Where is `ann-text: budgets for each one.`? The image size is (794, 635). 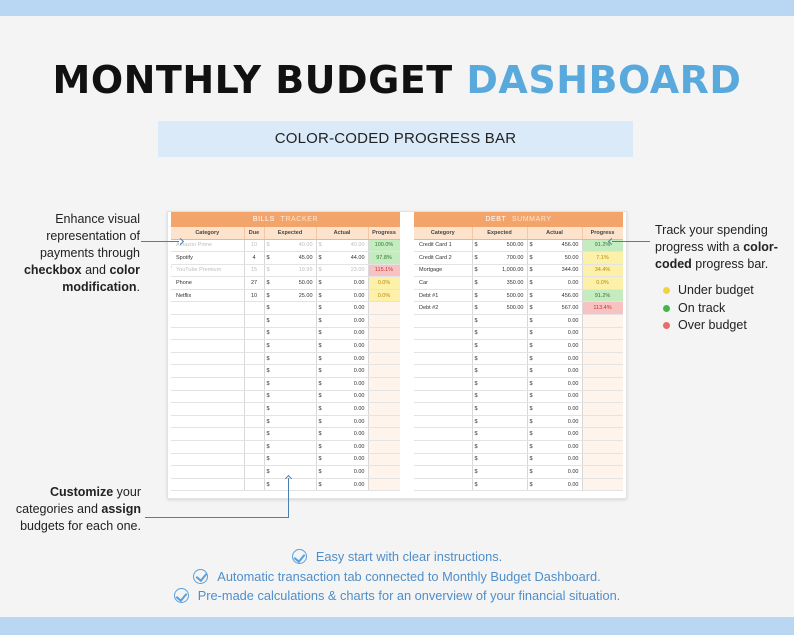
ann-text: budgets for each one. is located at coordinates (80, 526).